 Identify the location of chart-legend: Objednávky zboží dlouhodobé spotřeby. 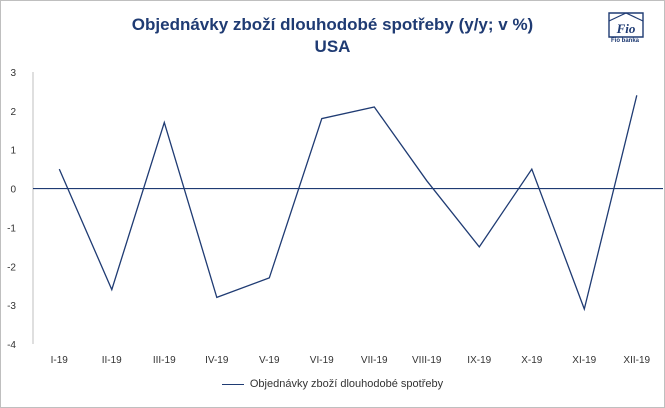
(332, 384).